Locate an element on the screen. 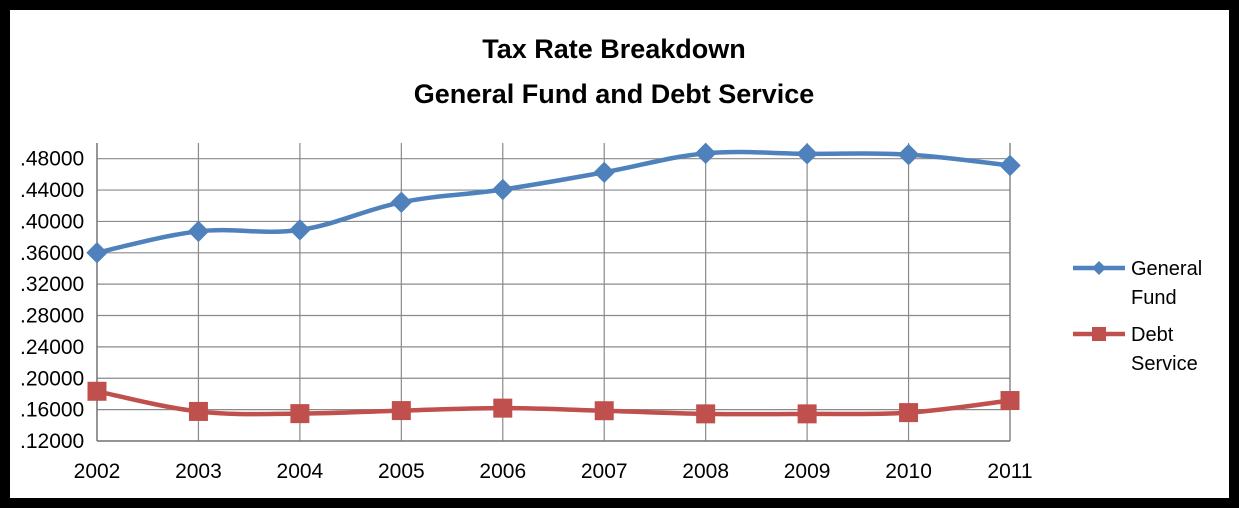  y-tick-label: .40000 is located at coordinates (52, 221).